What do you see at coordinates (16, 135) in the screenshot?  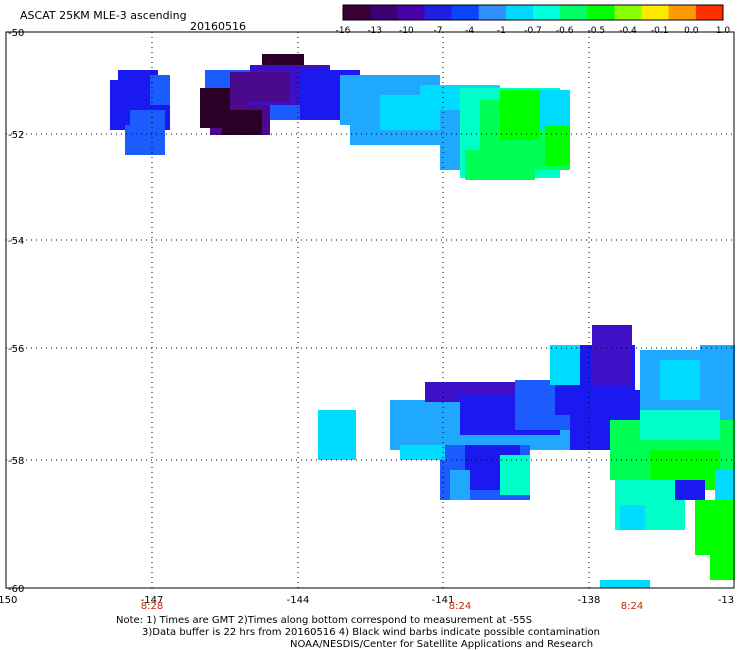 I see `lat-tick-label: -52` at bounding box center [16, 135].